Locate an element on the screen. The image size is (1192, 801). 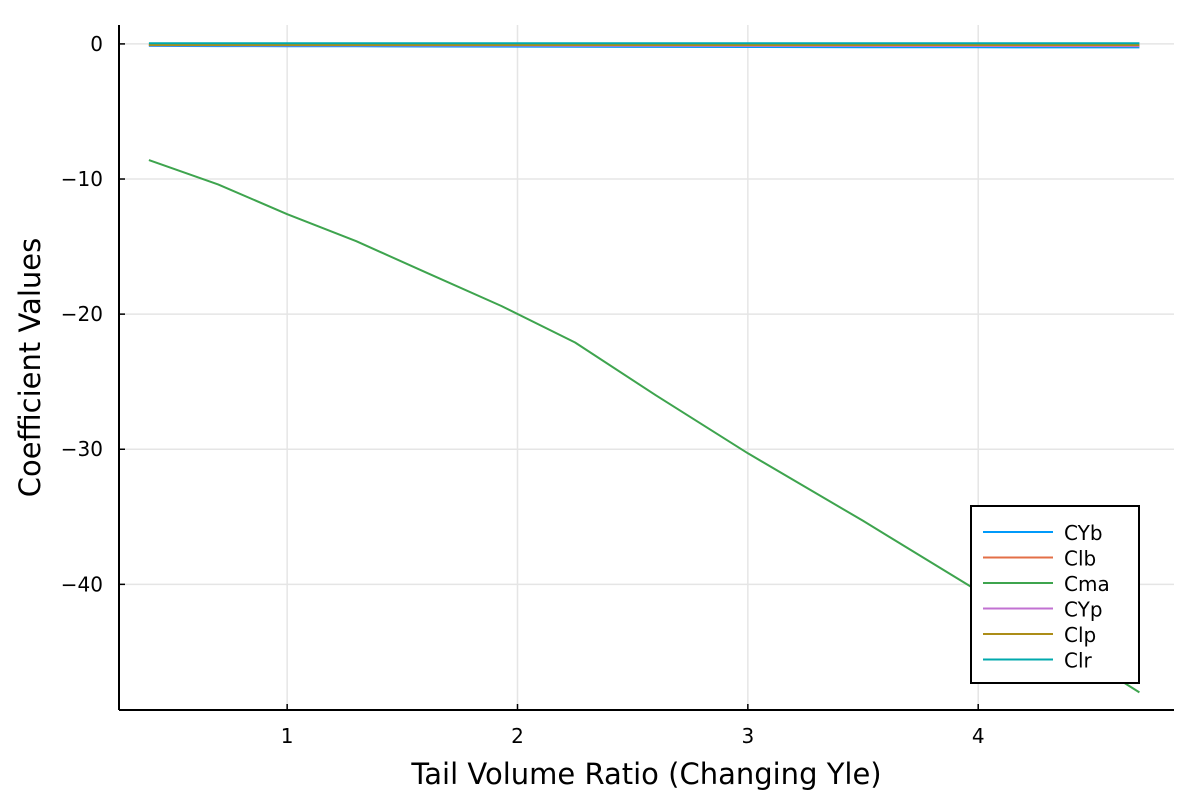
legend-label-cyb: CYb is located at coordinates (1083, 533).